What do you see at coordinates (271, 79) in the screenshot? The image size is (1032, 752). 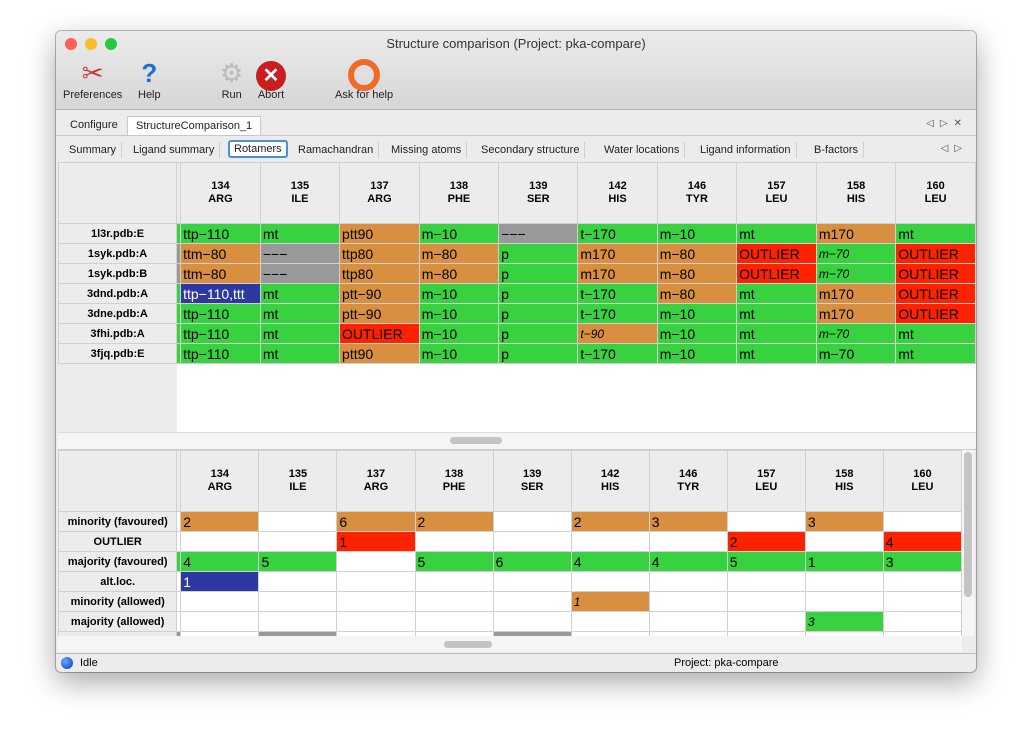 I see `abort-button: ✕ Abort` at bounding box center [271, 79].